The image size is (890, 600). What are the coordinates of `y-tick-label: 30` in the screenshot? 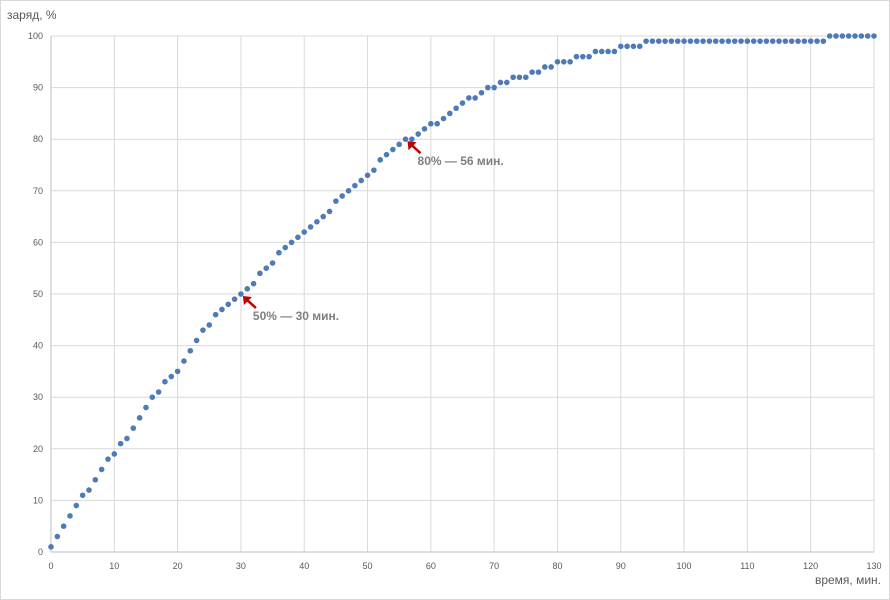 It's located at (38, 397).